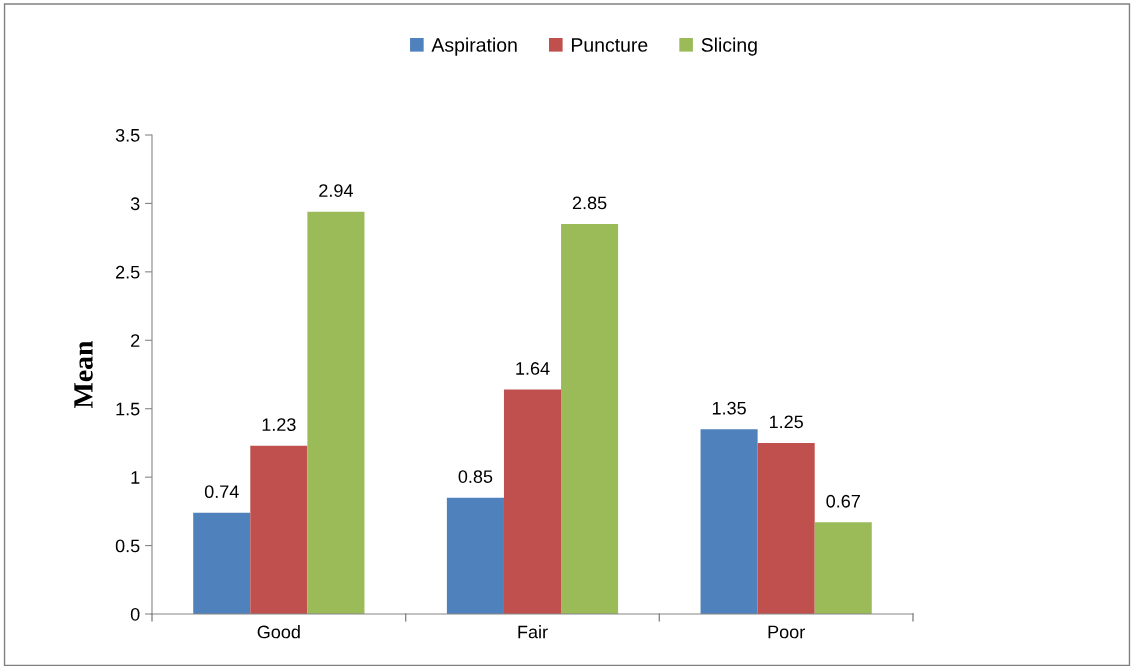 The image size is (1134, 668). I want to click on y-tick-label: 2, so click(135, 340).